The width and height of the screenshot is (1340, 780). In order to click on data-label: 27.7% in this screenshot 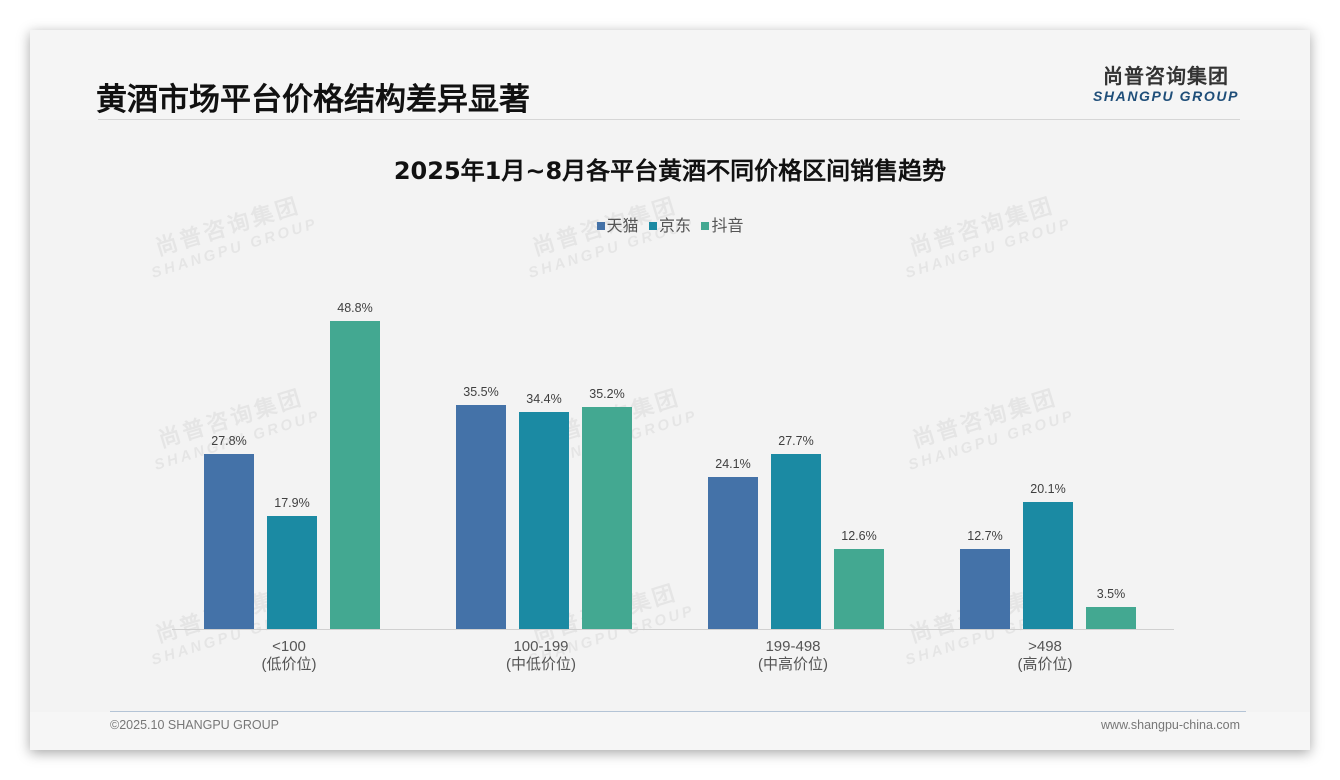, I will do `click(796, 441)`.